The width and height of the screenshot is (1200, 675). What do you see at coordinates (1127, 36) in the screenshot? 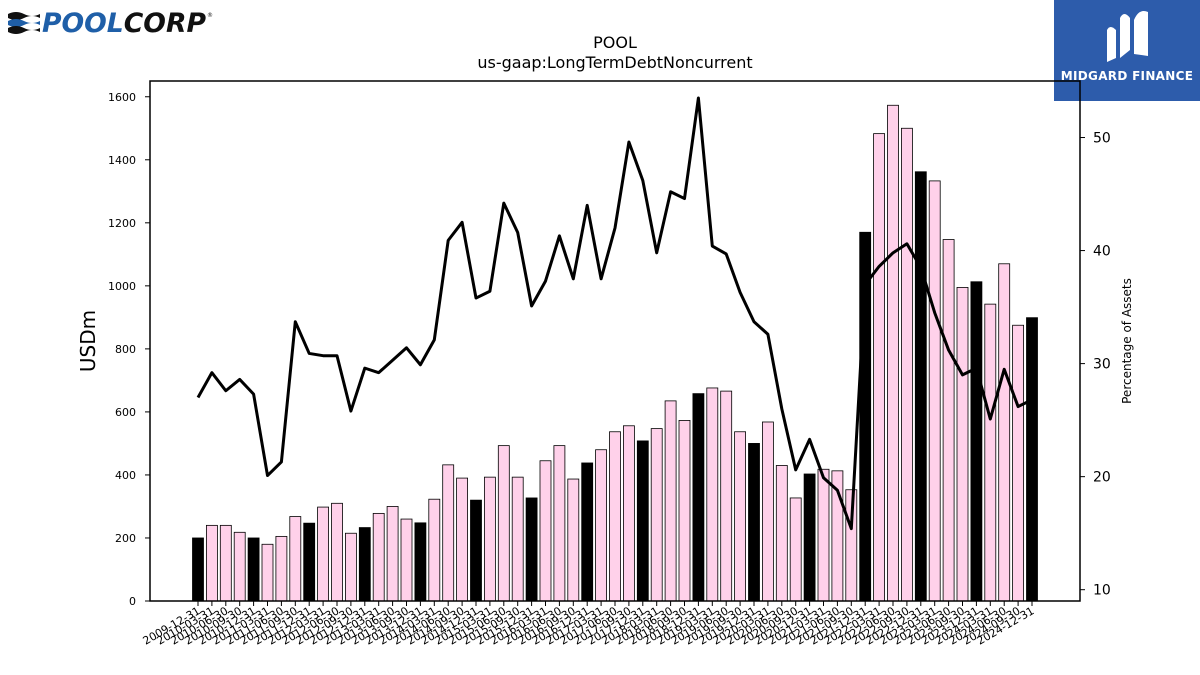
I see `midgard-mark-icon` at bounding box center [1127, 36].